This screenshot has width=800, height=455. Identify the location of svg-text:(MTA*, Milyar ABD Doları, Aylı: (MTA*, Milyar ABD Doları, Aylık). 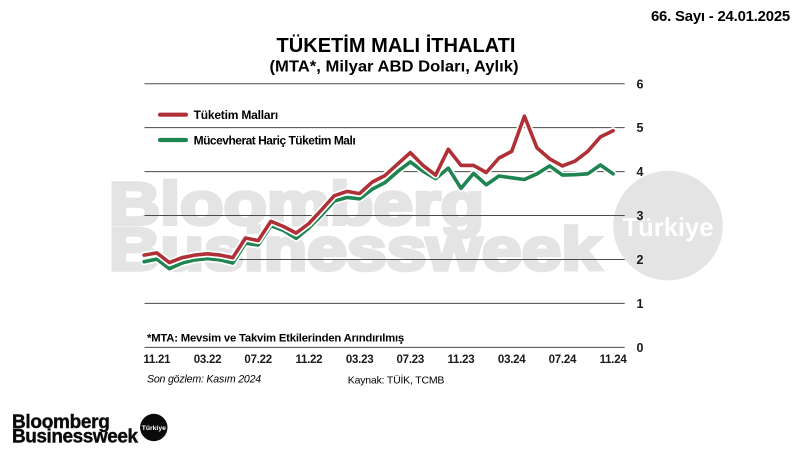
(394, 67).